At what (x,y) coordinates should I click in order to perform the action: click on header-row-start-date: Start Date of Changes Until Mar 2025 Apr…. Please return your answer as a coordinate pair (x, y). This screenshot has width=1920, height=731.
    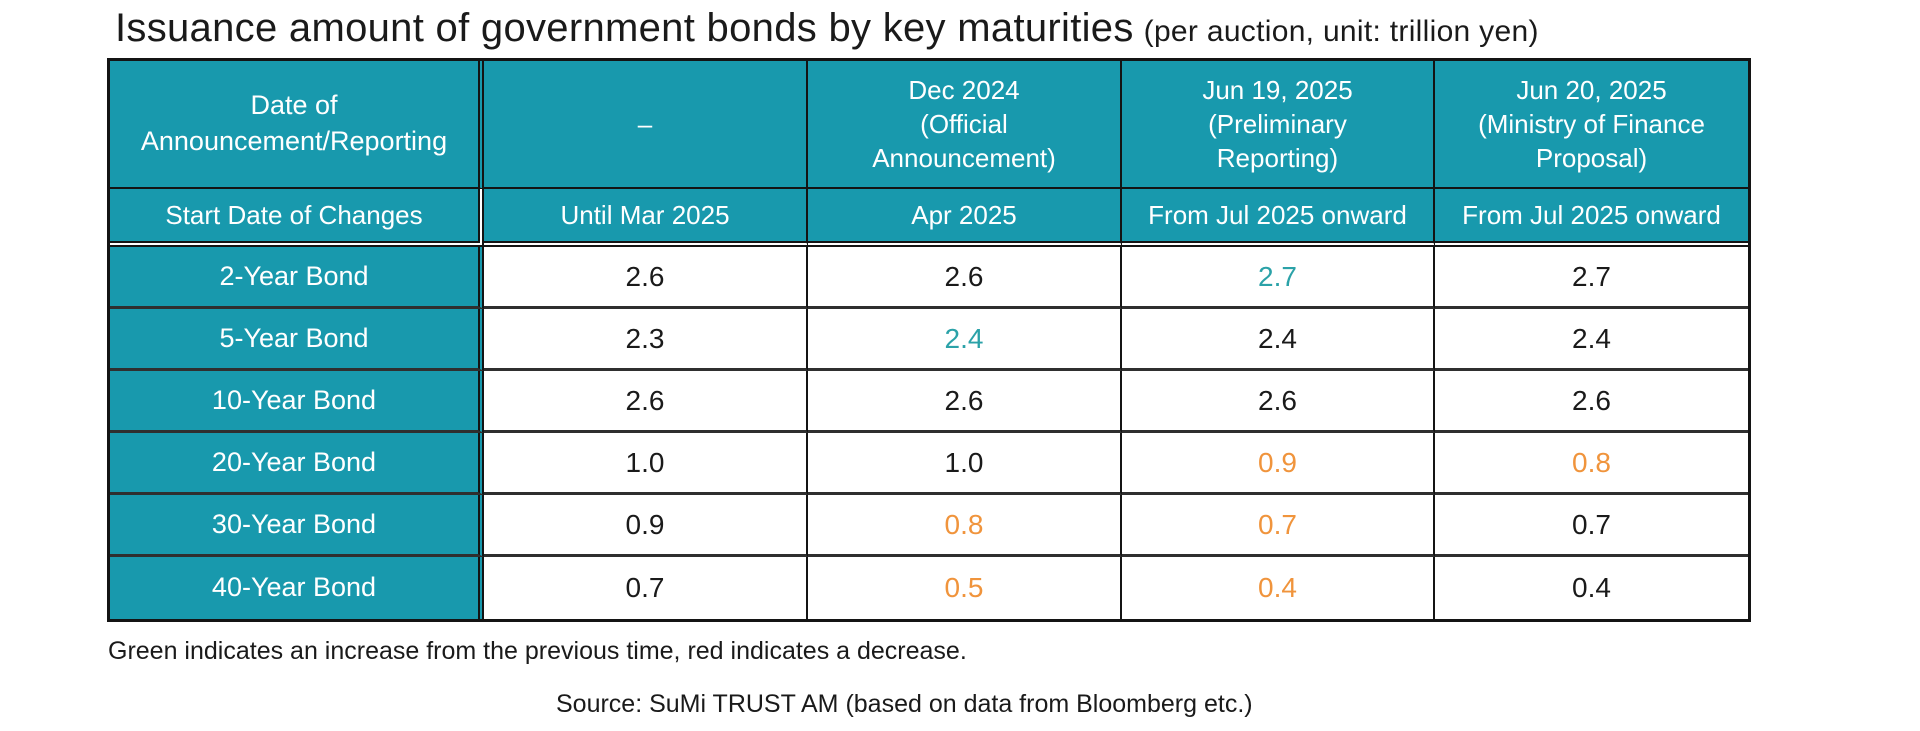
    Looking at the image, I should click on (929, 218).